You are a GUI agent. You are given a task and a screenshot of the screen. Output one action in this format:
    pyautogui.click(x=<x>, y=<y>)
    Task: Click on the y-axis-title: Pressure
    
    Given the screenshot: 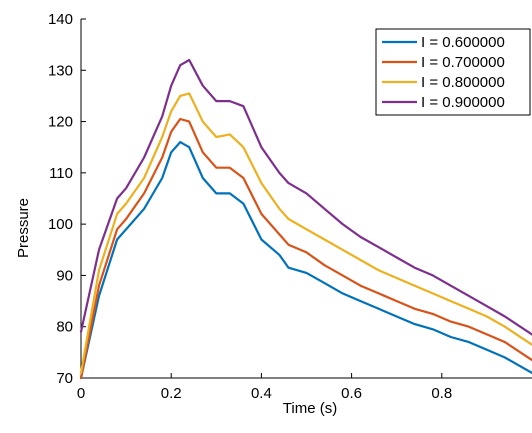 What is the action you would take?
    pyautogui.click(x=23, y=228)
    